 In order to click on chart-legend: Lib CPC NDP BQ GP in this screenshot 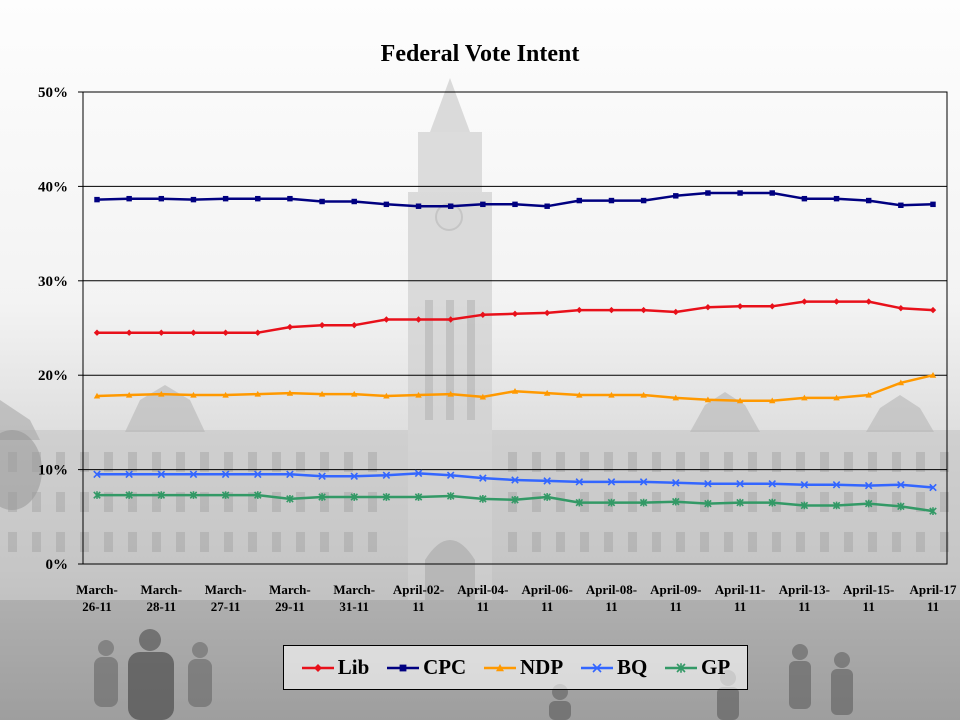, I will do `click(515, 667)`.